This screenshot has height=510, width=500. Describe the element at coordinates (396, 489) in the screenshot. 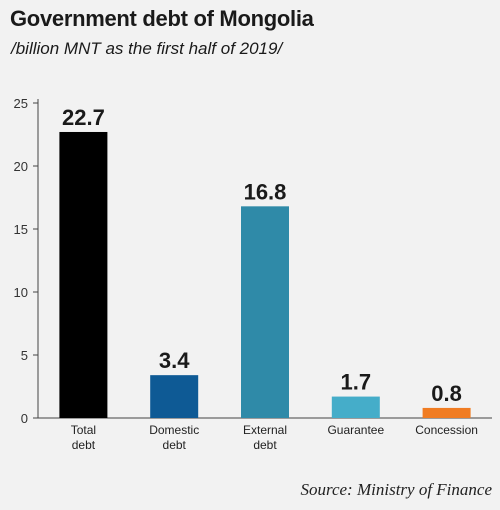

I see `source-note: Source: Ministry of Finance` at that location.